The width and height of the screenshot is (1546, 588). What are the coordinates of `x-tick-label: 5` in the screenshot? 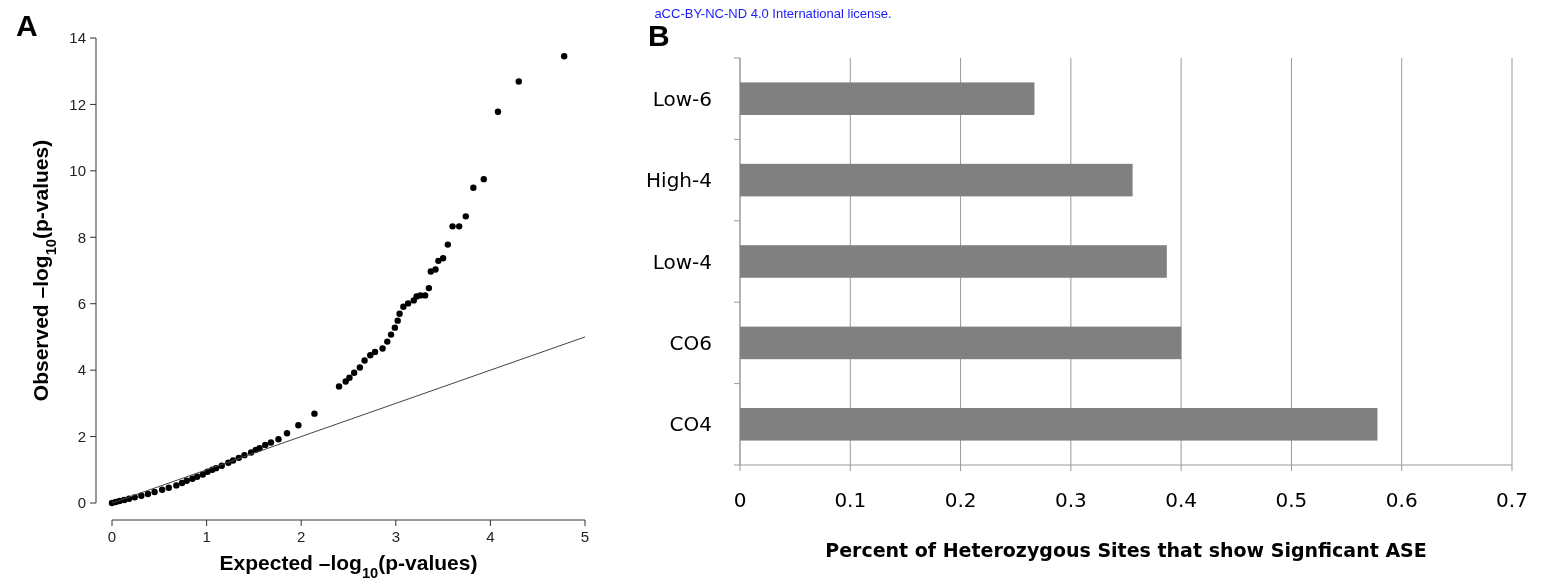 It's located at (585, 536).